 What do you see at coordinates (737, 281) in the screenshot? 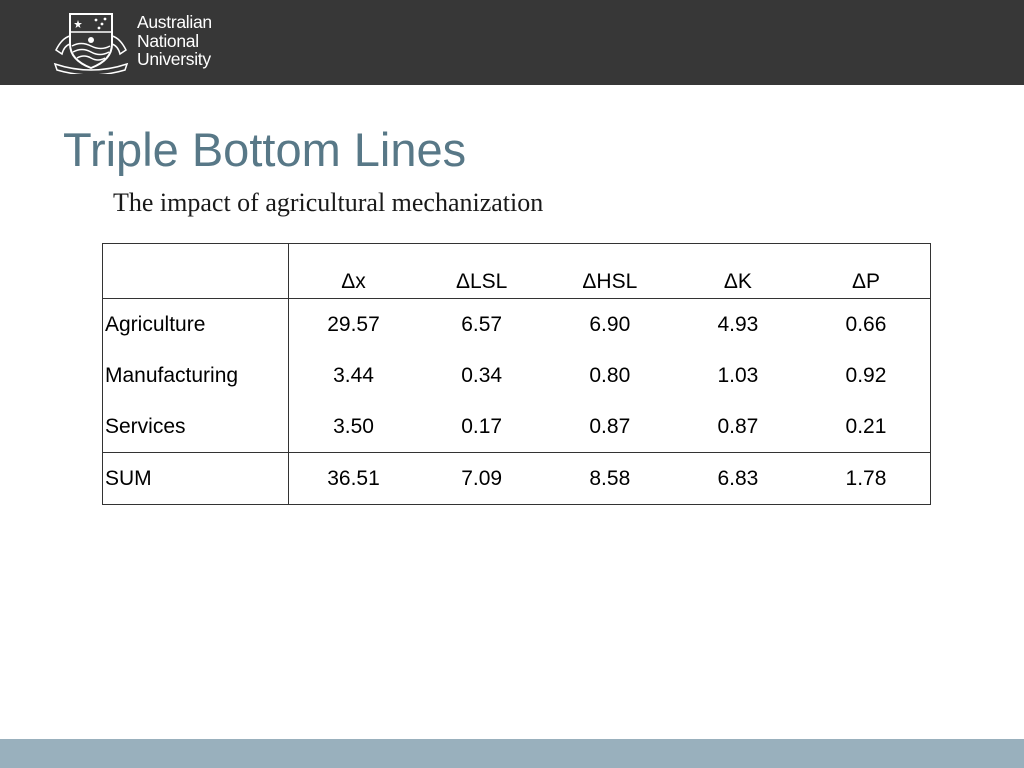
I see `column-header: ΔK` at bounding box center [737, 281].